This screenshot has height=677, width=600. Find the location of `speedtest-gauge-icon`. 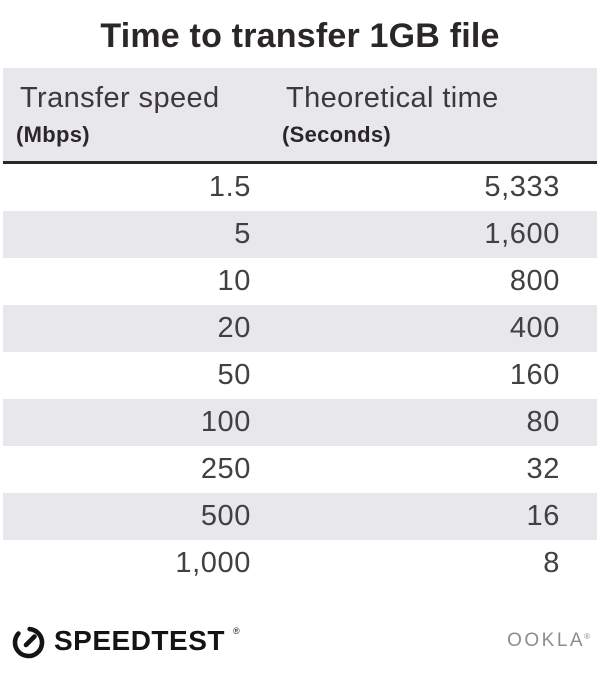

speedtest-gauge-icon is located at coordinates (28, 641).